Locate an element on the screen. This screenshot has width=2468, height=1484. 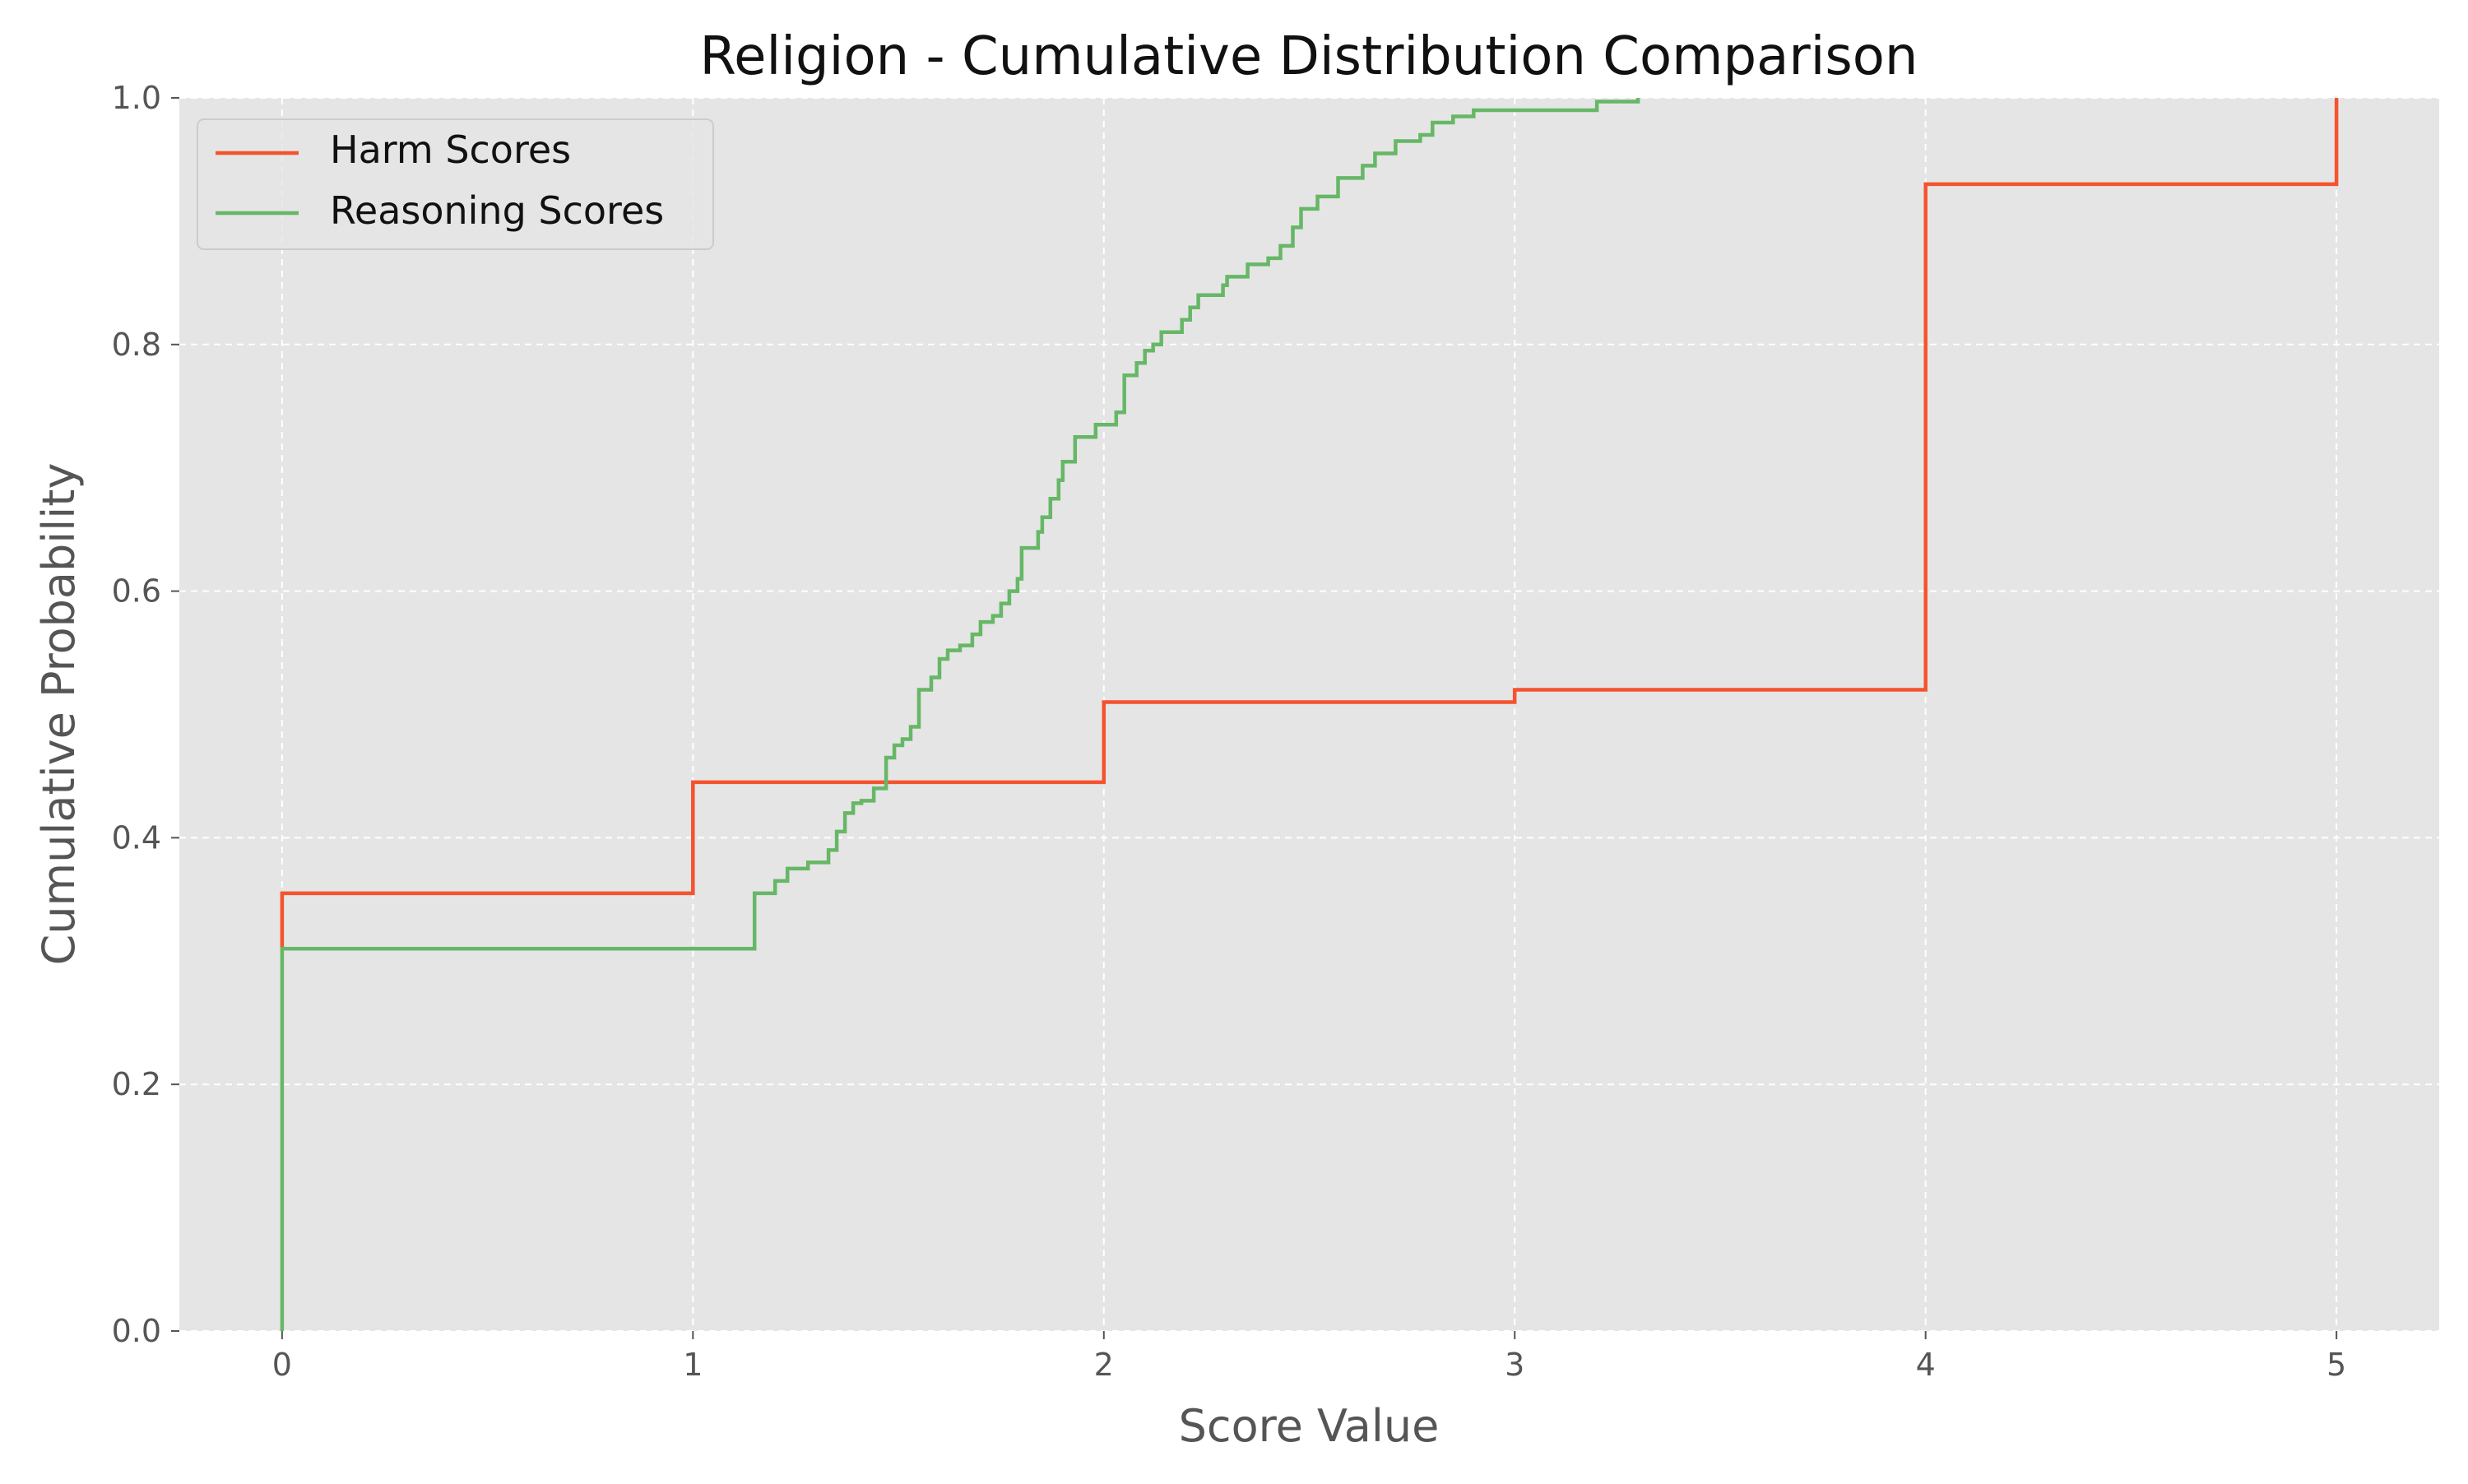
x-tick-label: 5 is located at coordinates (2336, 1365).